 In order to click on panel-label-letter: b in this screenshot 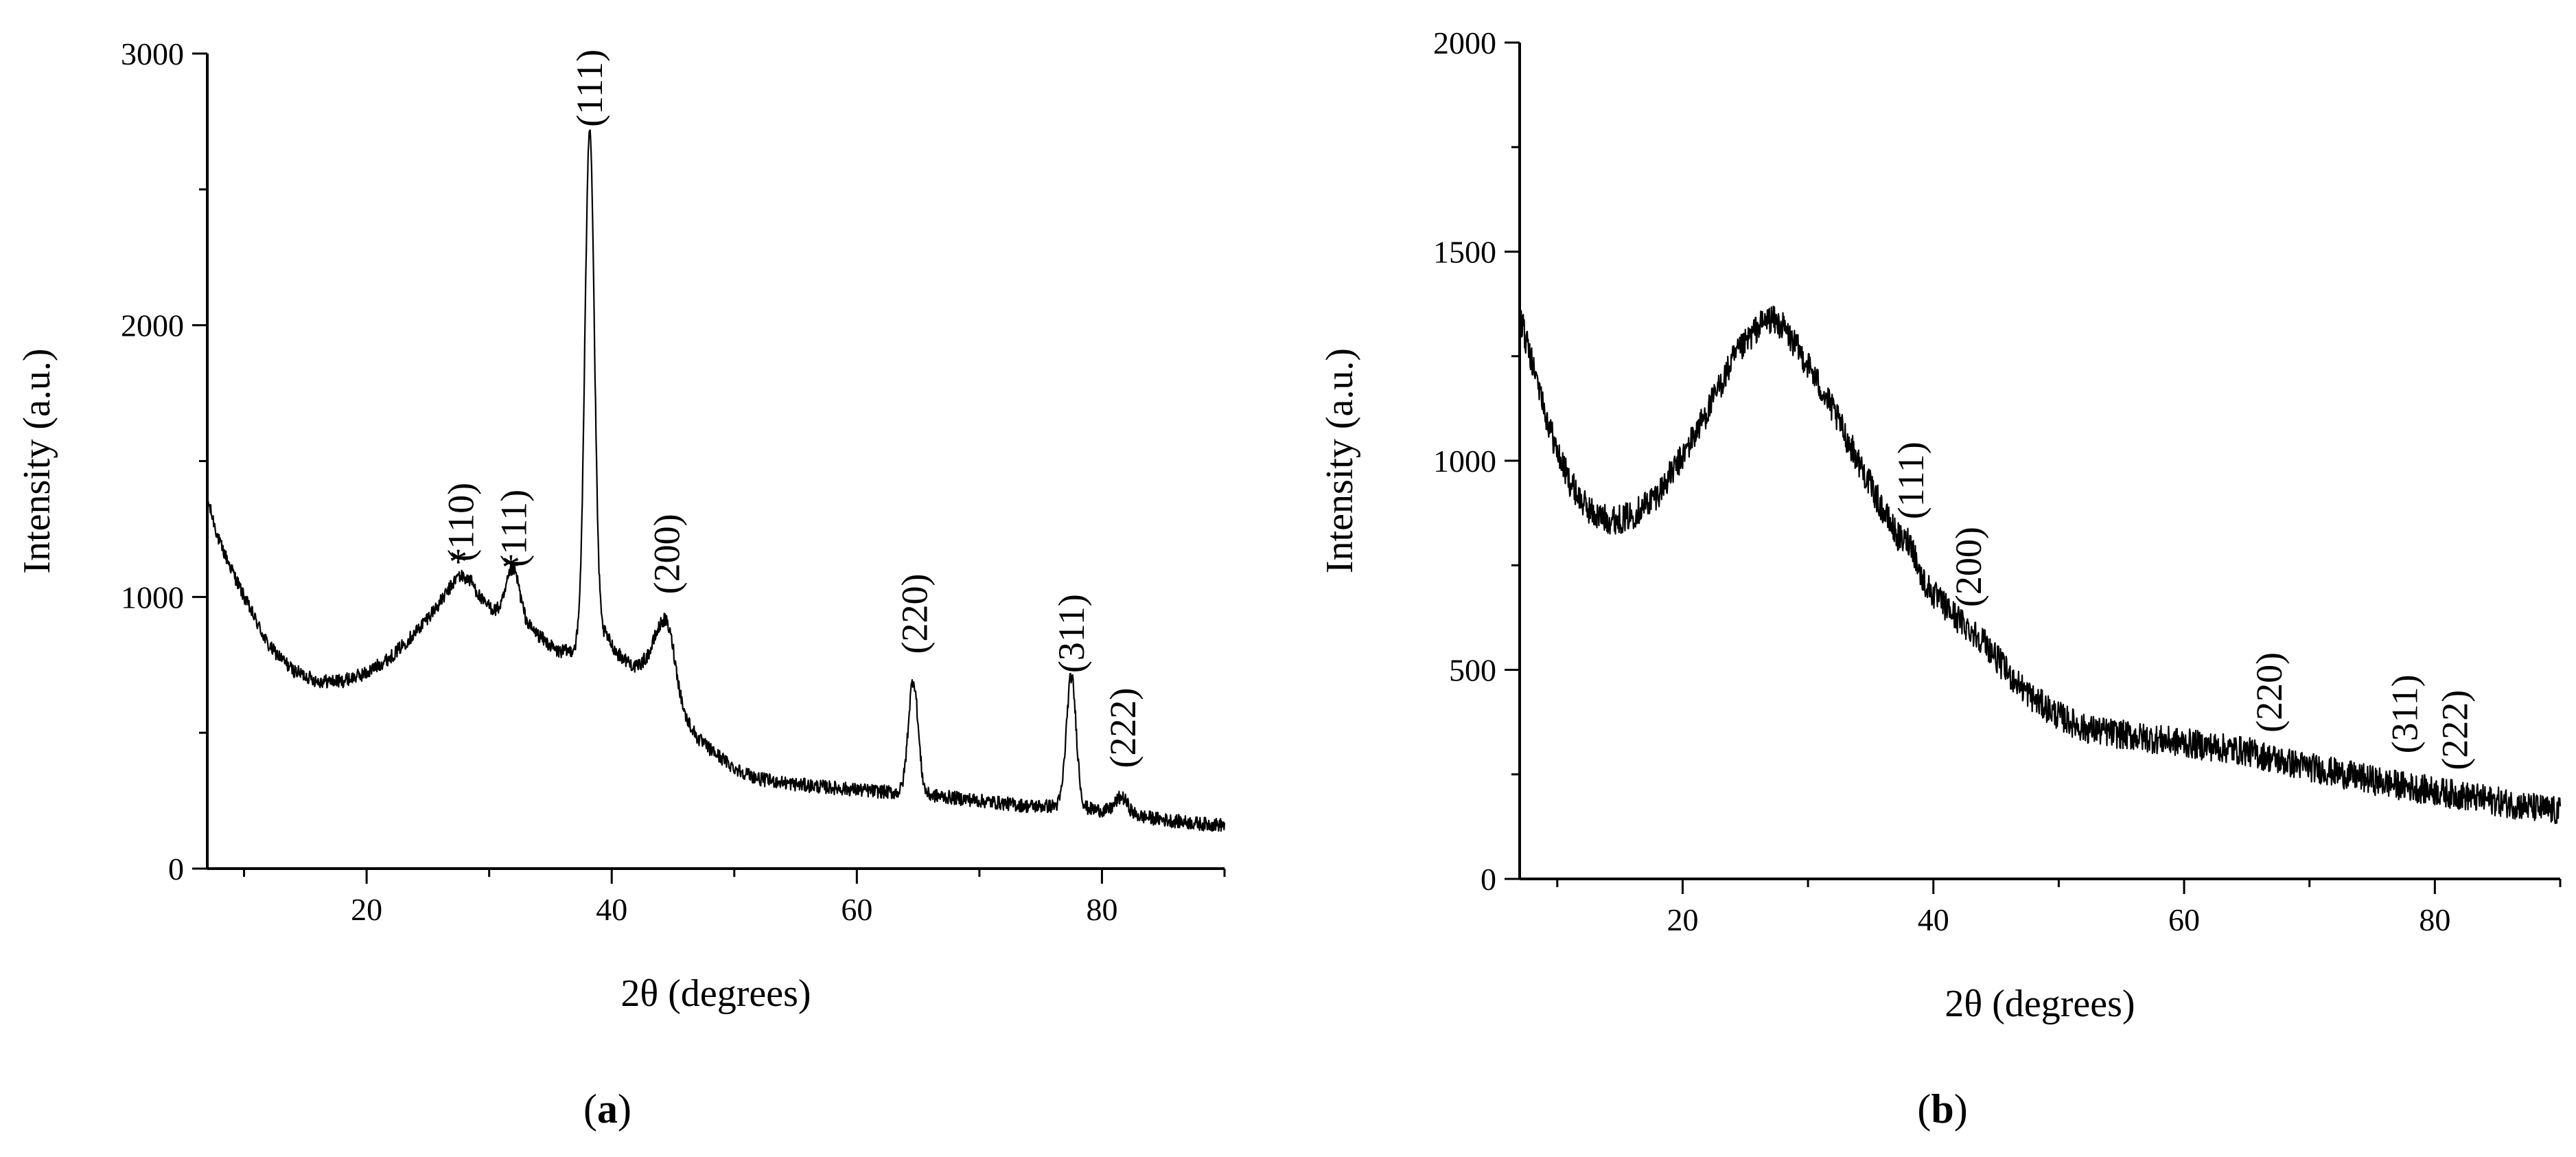, I will do `click(1942, 1109)`.